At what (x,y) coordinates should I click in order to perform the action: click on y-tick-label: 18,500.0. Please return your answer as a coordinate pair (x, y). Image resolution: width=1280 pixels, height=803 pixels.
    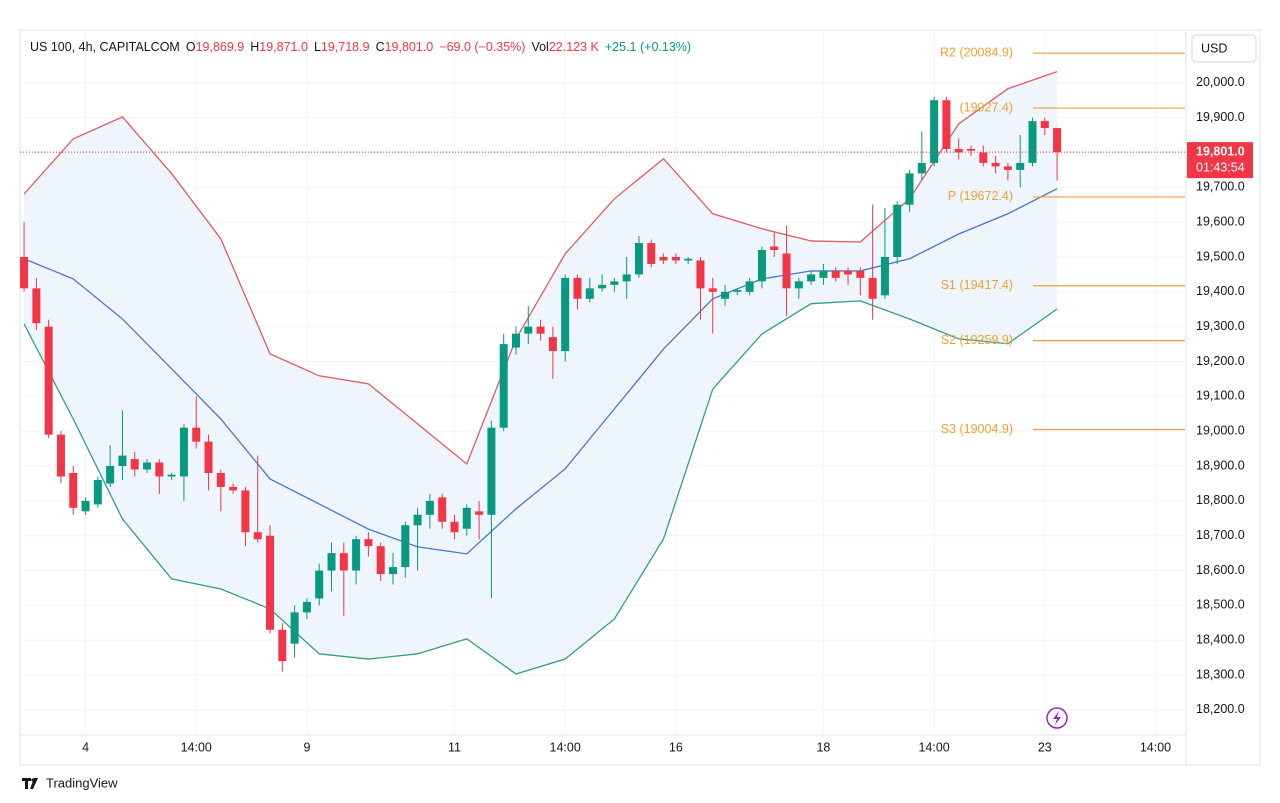
    Looking at the image, I should click on (1220, 605).